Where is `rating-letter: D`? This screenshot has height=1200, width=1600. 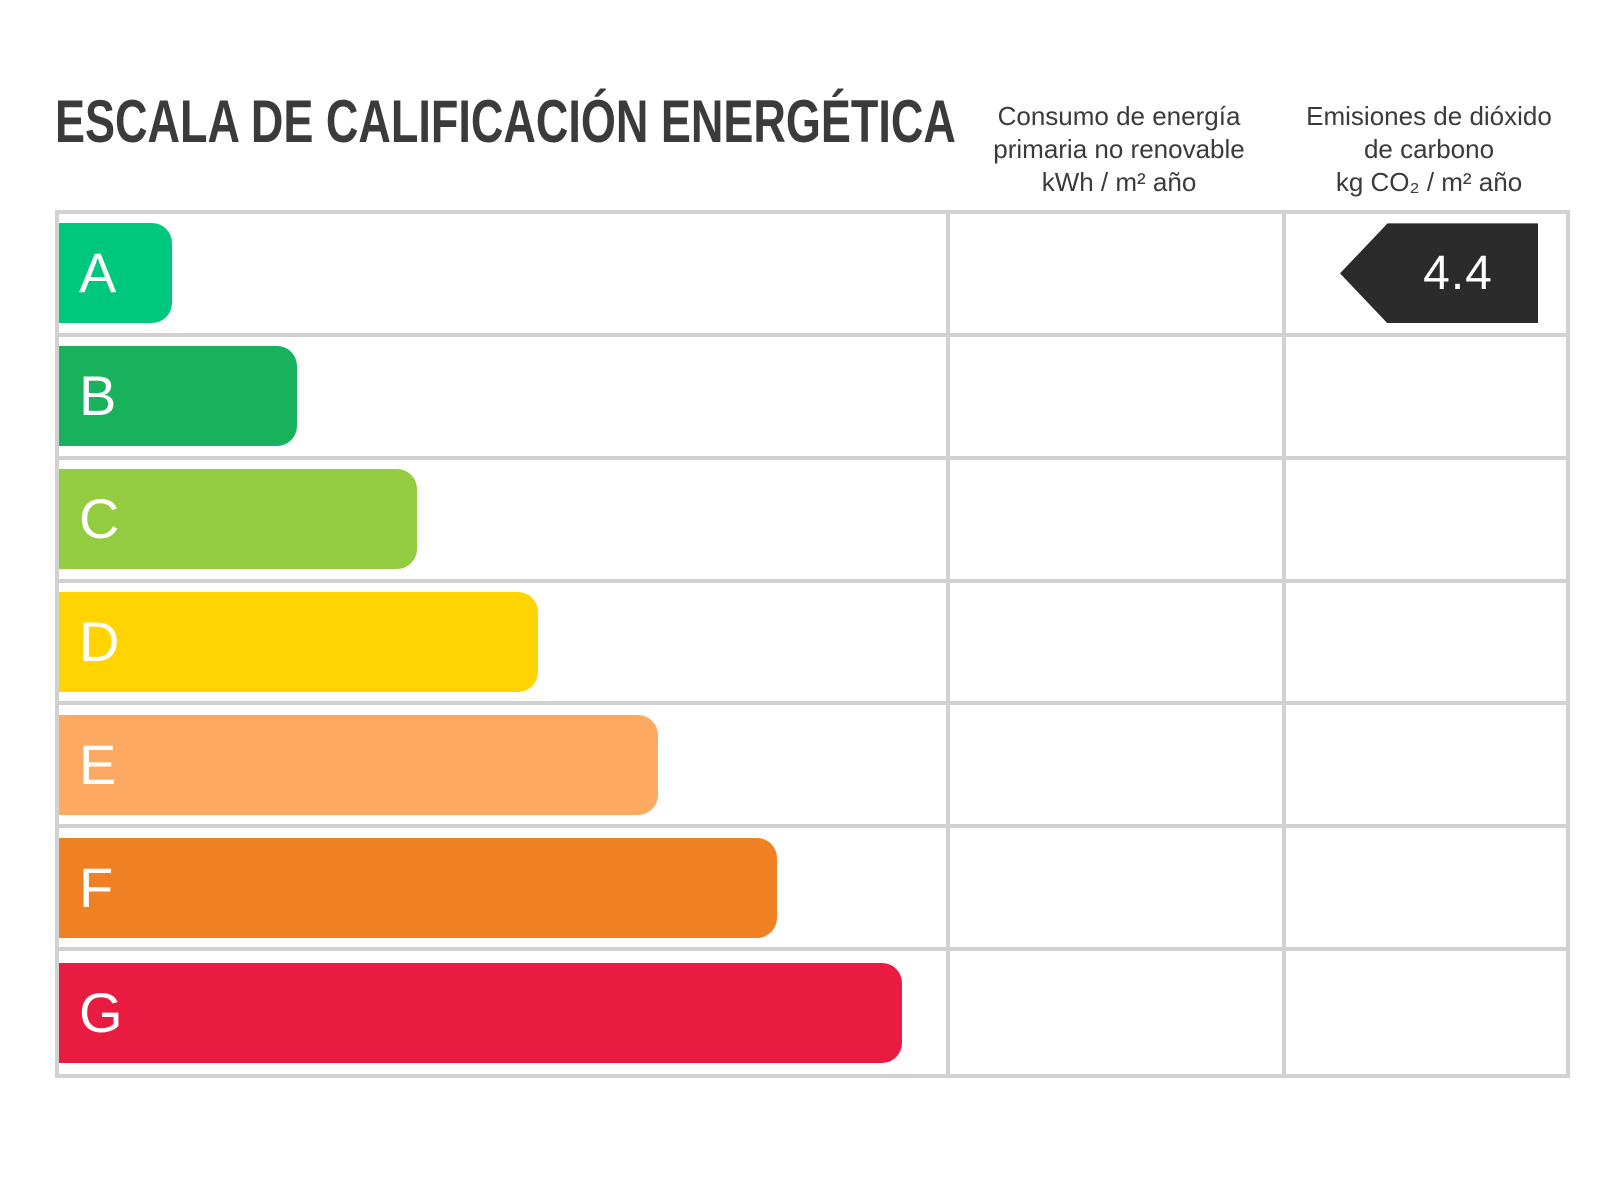 rating-letter: D is located at coordinates (99, 641).